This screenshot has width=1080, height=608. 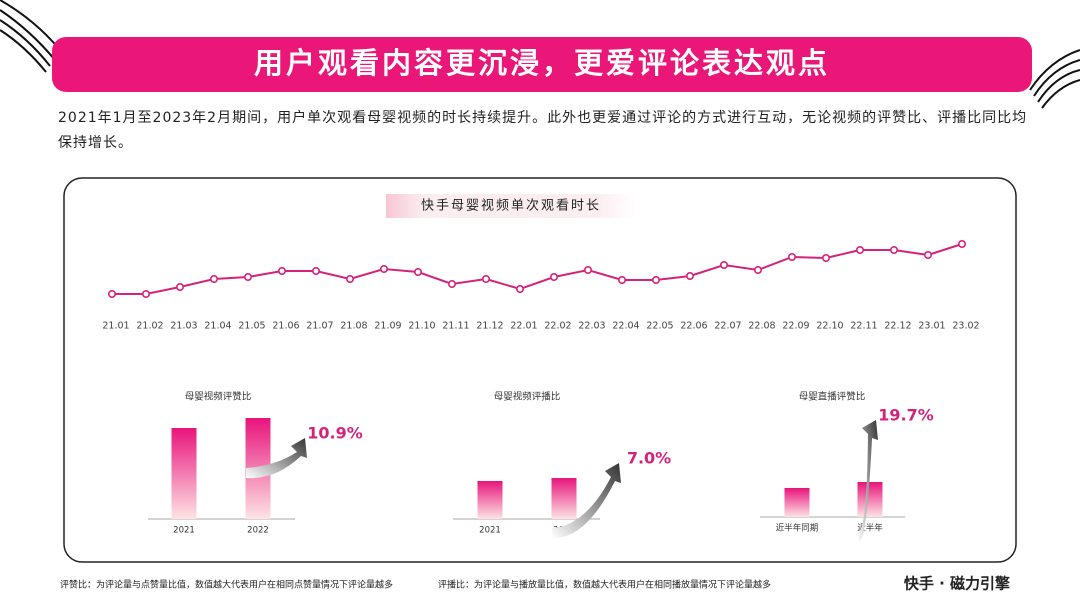 I want to click on brand: 快手 · 磁力引擎, so click(x=957, y=584).